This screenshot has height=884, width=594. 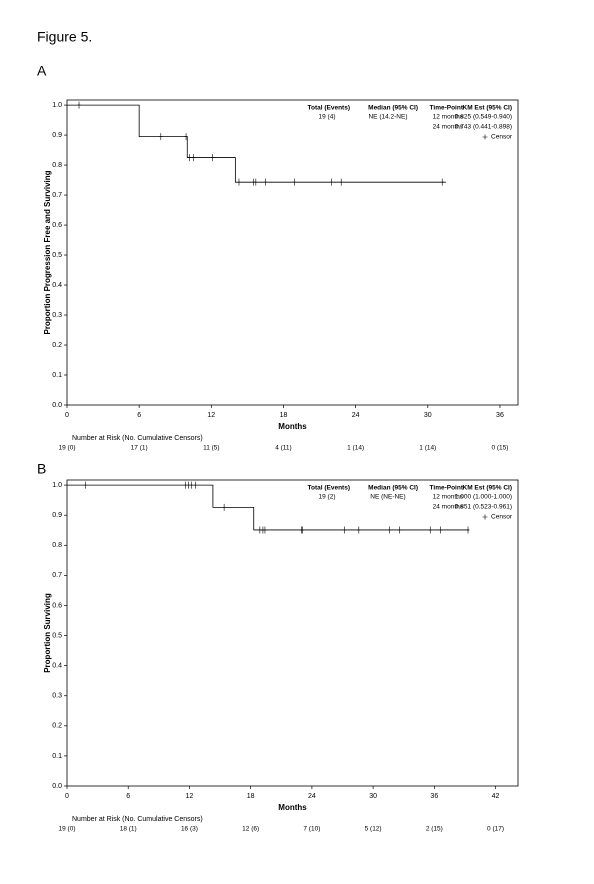 What do you see at coordinates (139, 448) in the screenshot?
I see `risk-value: 17 (1)` at bounding box center [139, 448].